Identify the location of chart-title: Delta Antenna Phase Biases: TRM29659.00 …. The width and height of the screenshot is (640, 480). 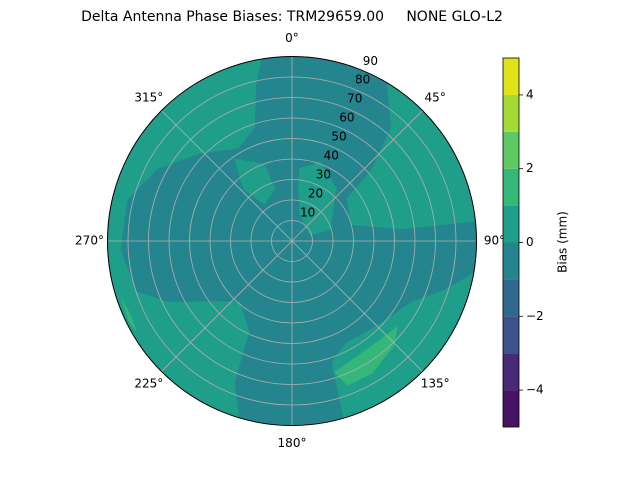
(292, 17).